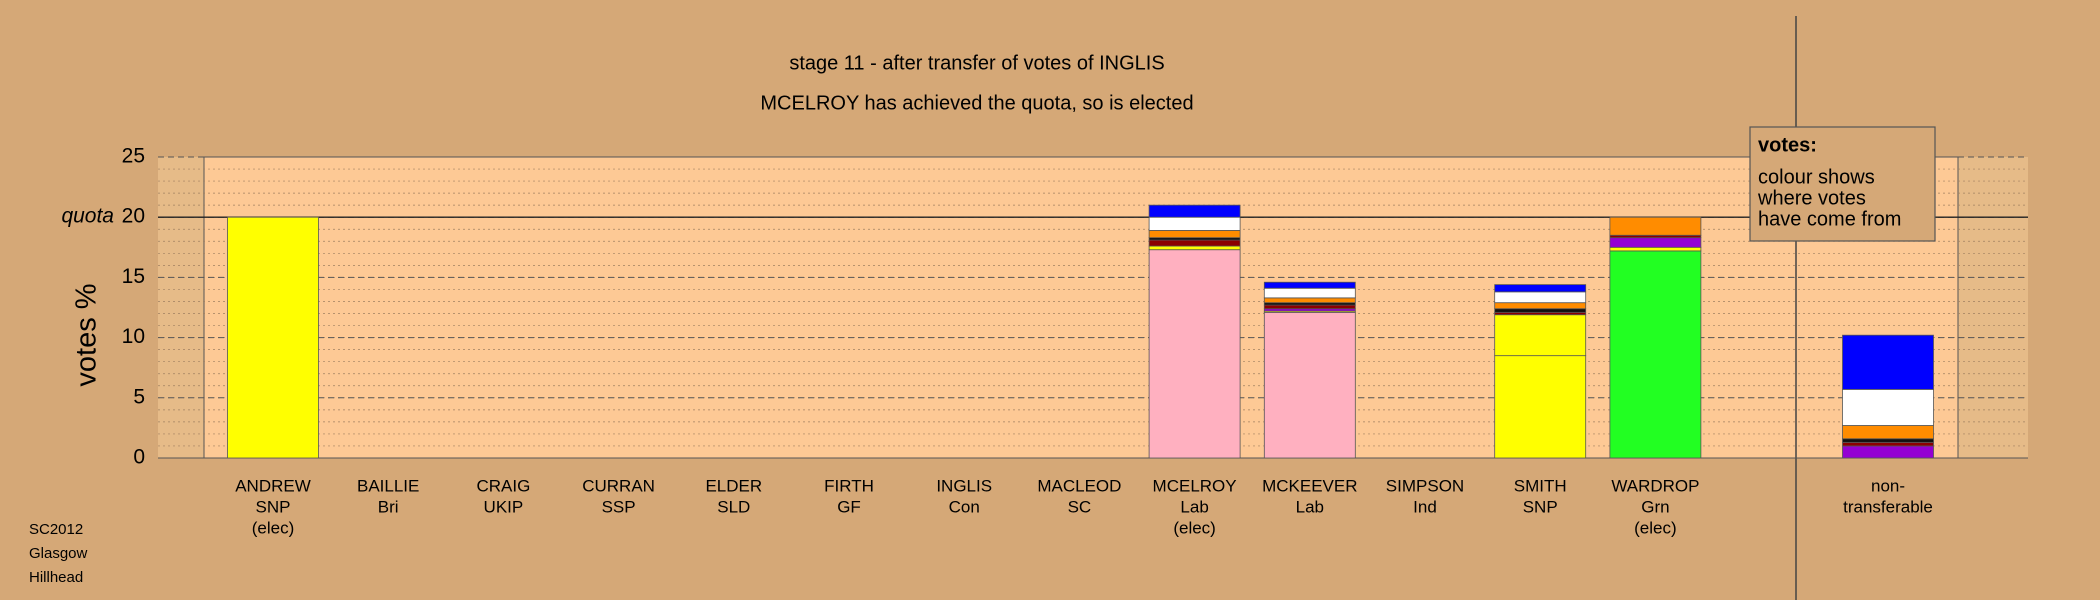 This screenshot has height=600, width=2100. I want to click on x-tick-label: SLD, so click(733, 506).